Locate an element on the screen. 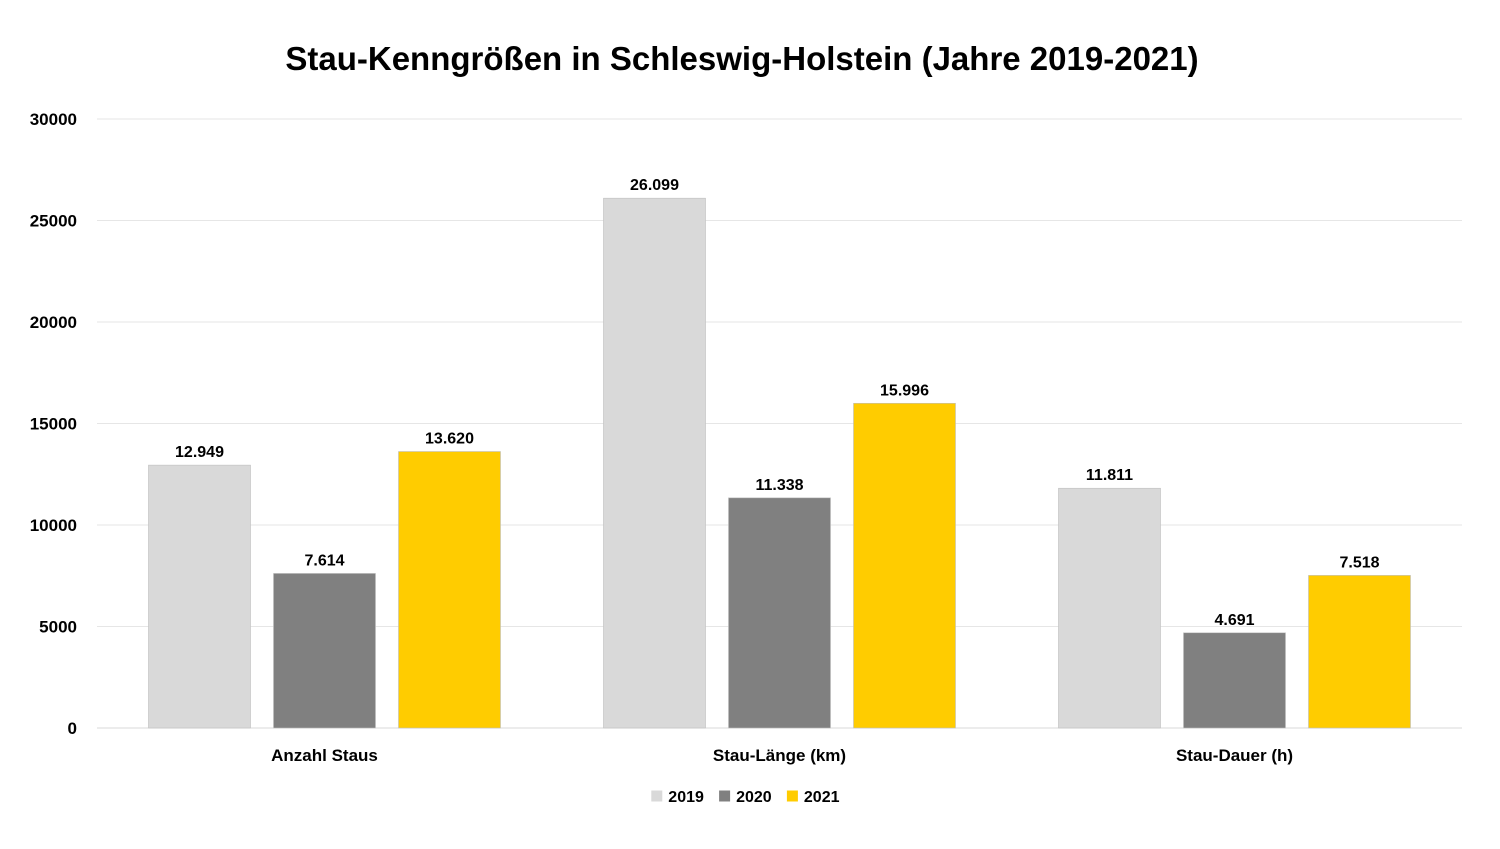 The width and height of the screenshot is (1500, 849). bar-stau-l-nge-km-2020 is located at coordinates (779, 613).